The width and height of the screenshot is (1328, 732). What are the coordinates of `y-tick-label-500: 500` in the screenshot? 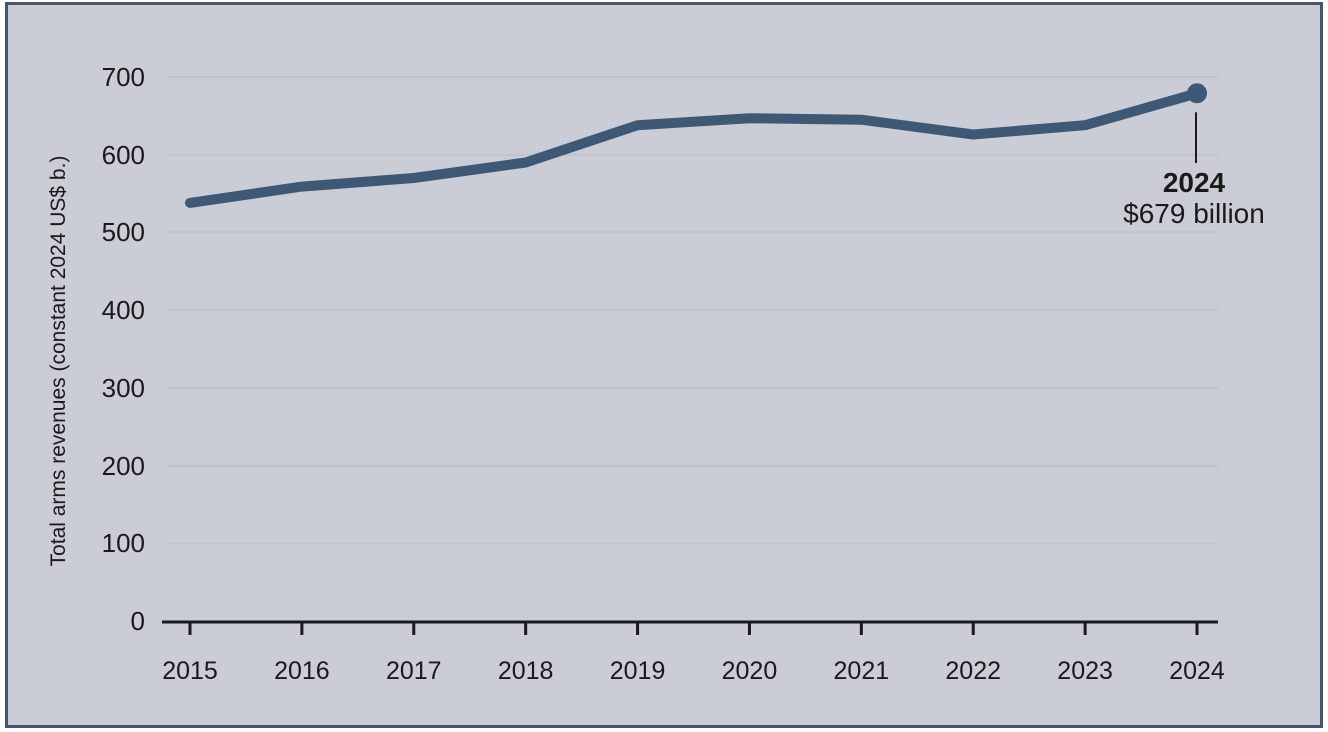 It's located at (123, 232).